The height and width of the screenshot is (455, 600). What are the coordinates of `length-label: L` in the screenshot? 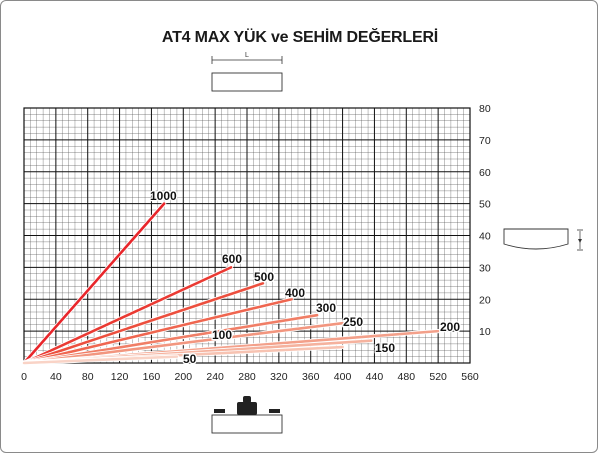 It's located at (247, 55).